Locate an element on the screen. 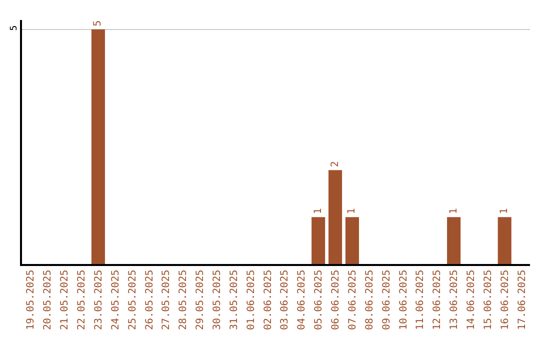 Image resolution: width=540 pixels, height=340 pixels. x-tick-label: 03.06.2025 is located at coordinates (285, 300).